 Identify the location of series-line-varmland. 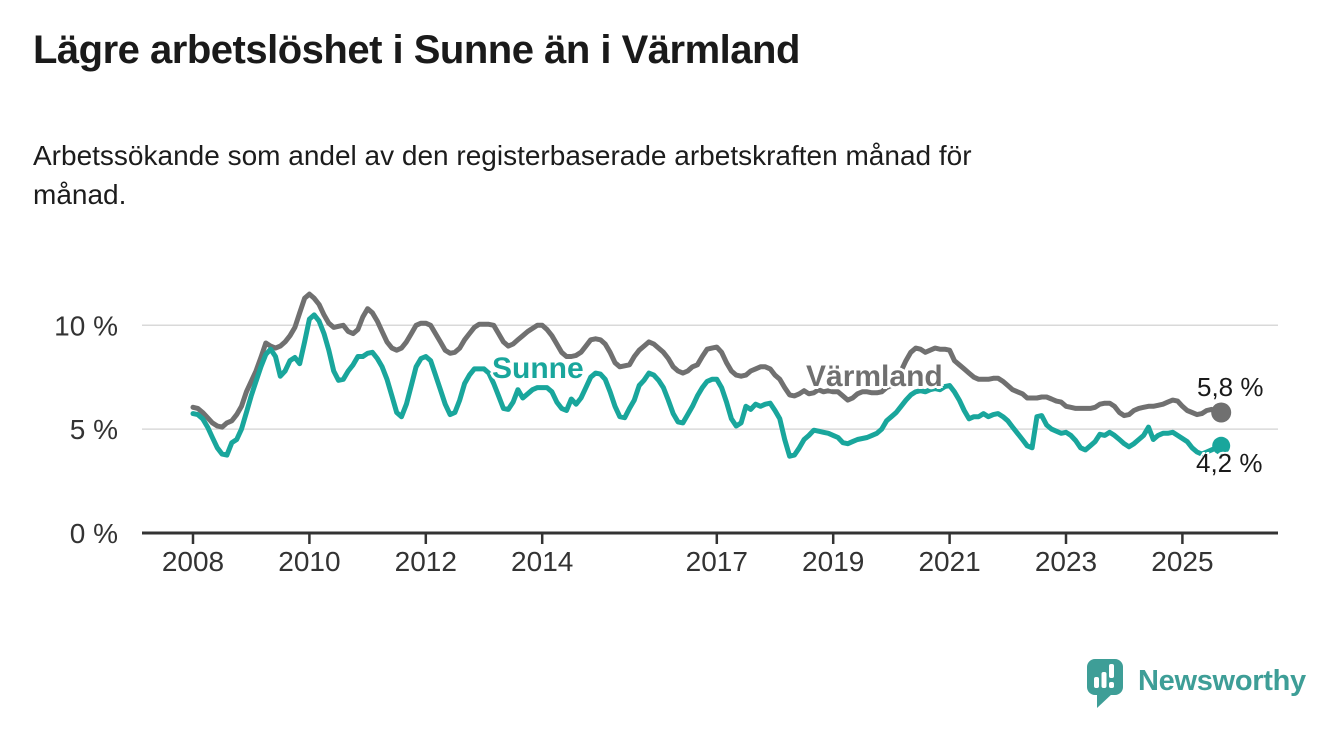
(707, 360).